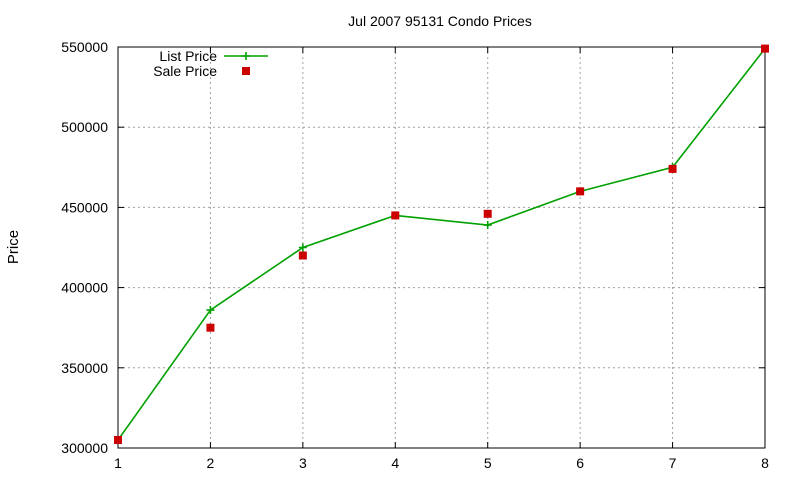  Describe the element at coordinates (673, 463) in the screenshot. I see `x-tick-label-7: 7` at that location.